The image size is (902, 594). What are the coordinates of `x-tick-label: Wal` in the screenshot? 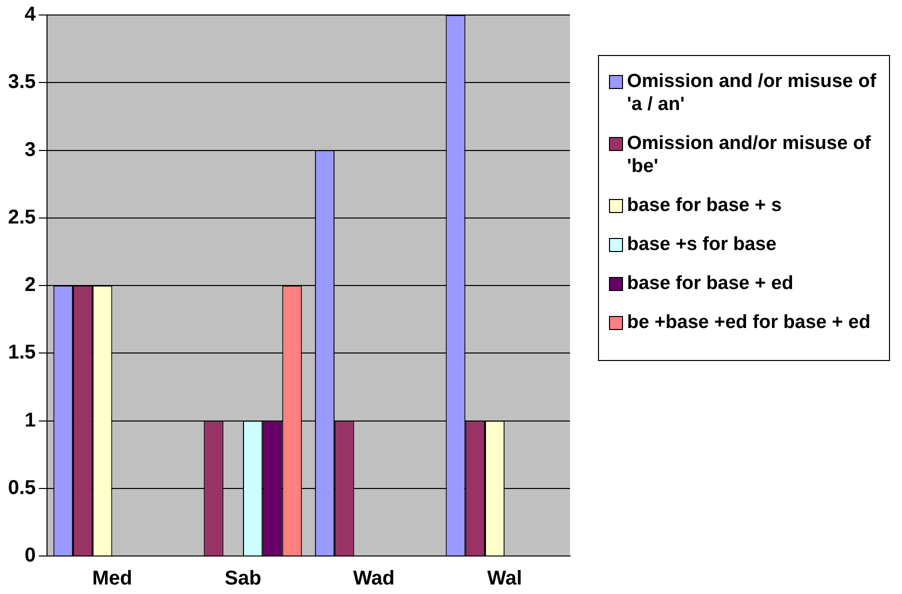 It's located at (504, 579).